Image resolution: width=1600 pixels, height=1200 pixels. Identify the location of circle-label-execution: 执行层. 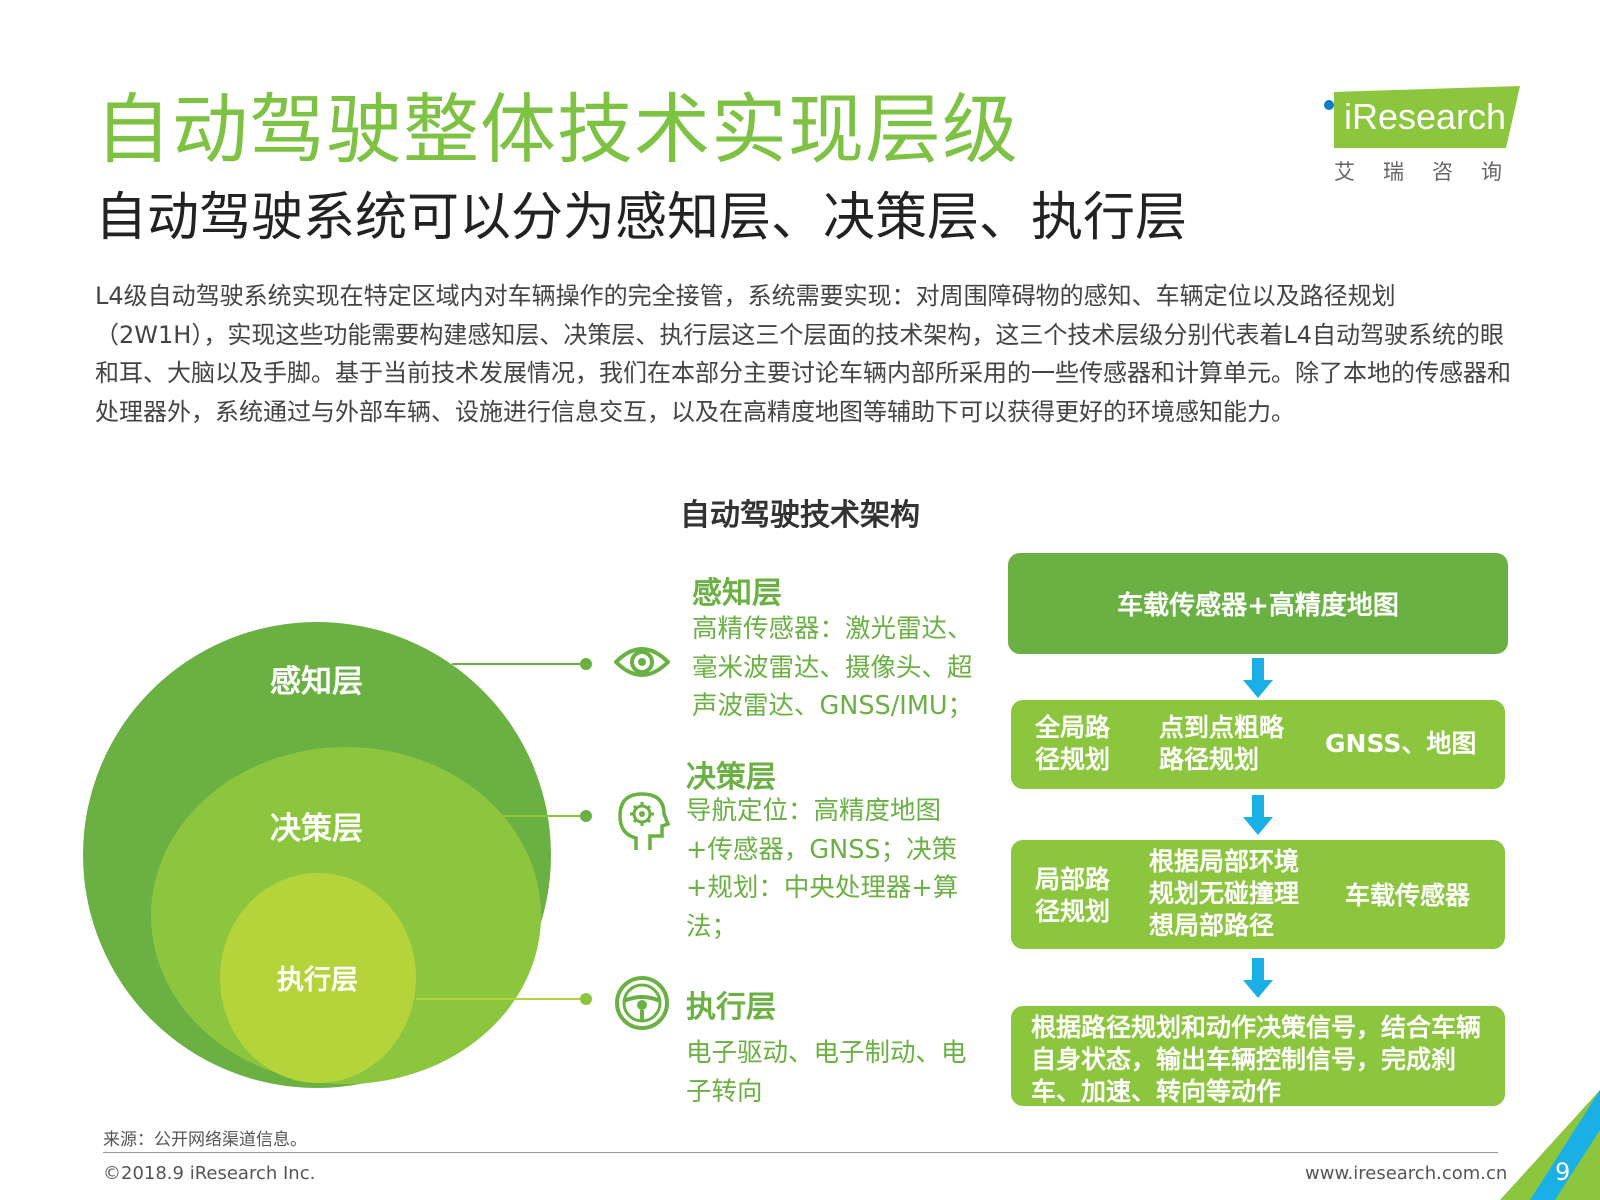
(317, 980).